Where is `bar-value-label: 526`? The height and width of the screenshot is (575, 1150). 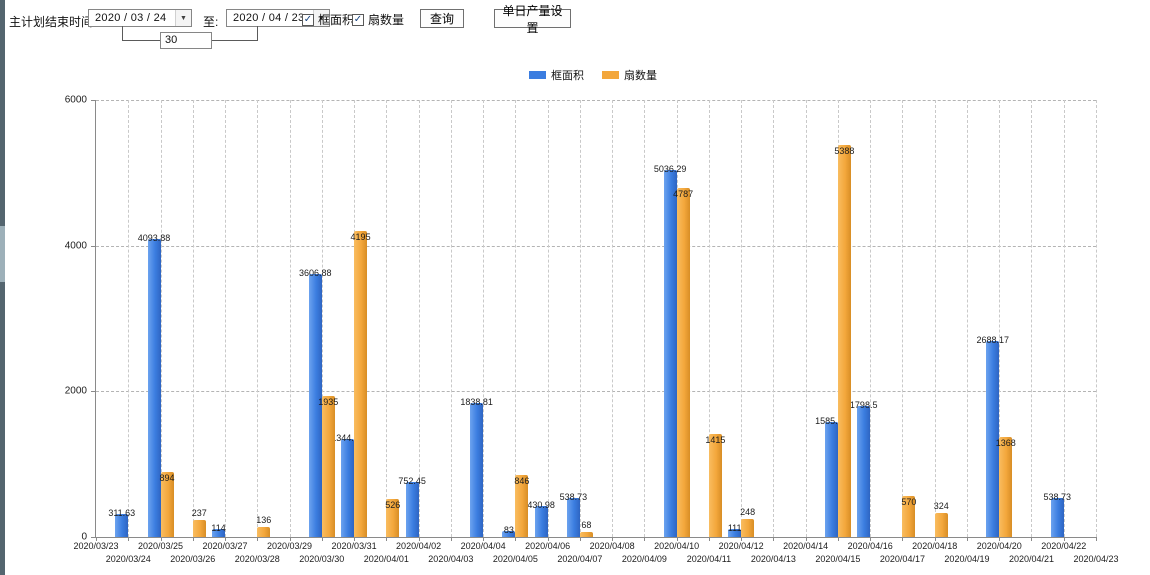
bar-value-label: 526 is located at coordinates (393, 504).